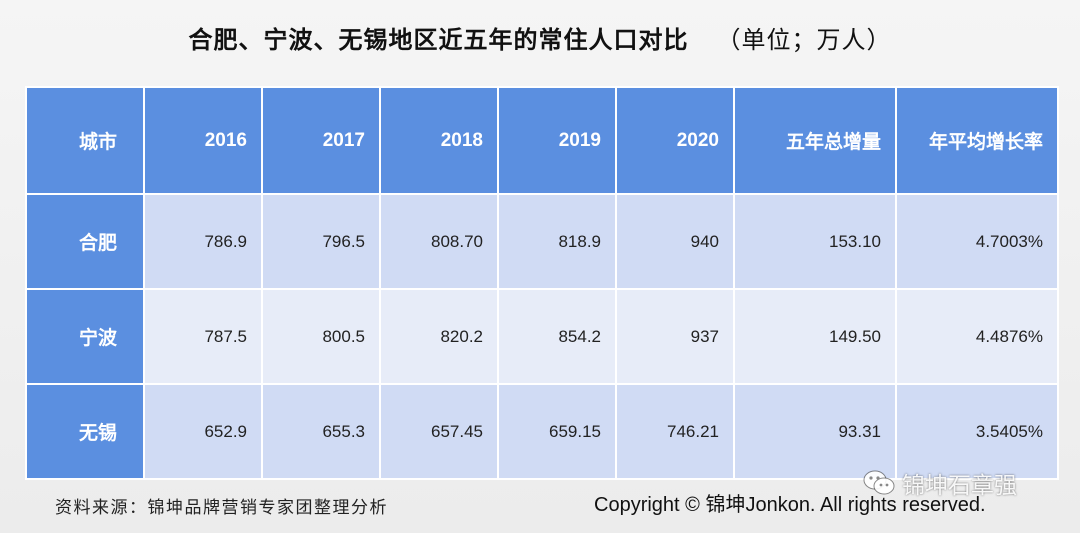  Describe the element at coordinates (977, 431) in the screenshot. I see `table-cell: 3.5405%` at that location.